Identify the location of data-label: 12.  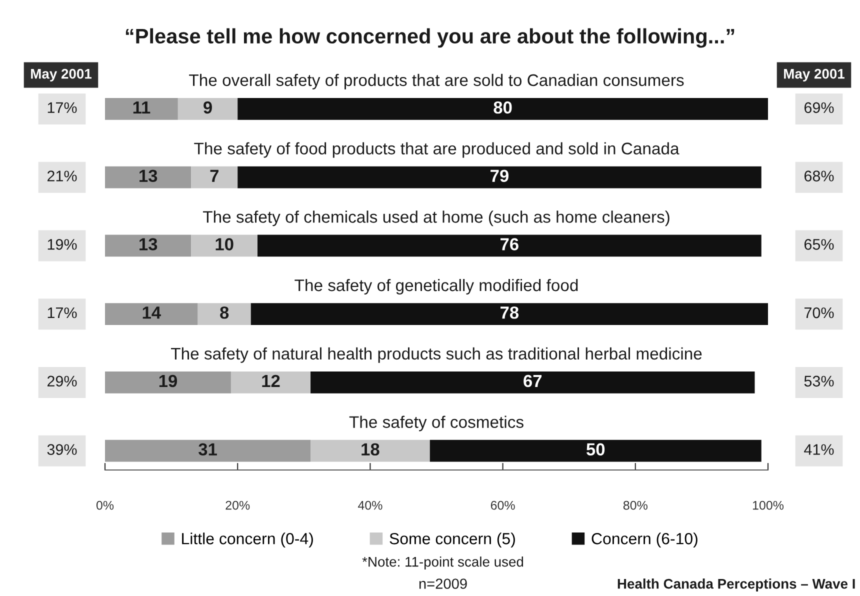
(271, 380).